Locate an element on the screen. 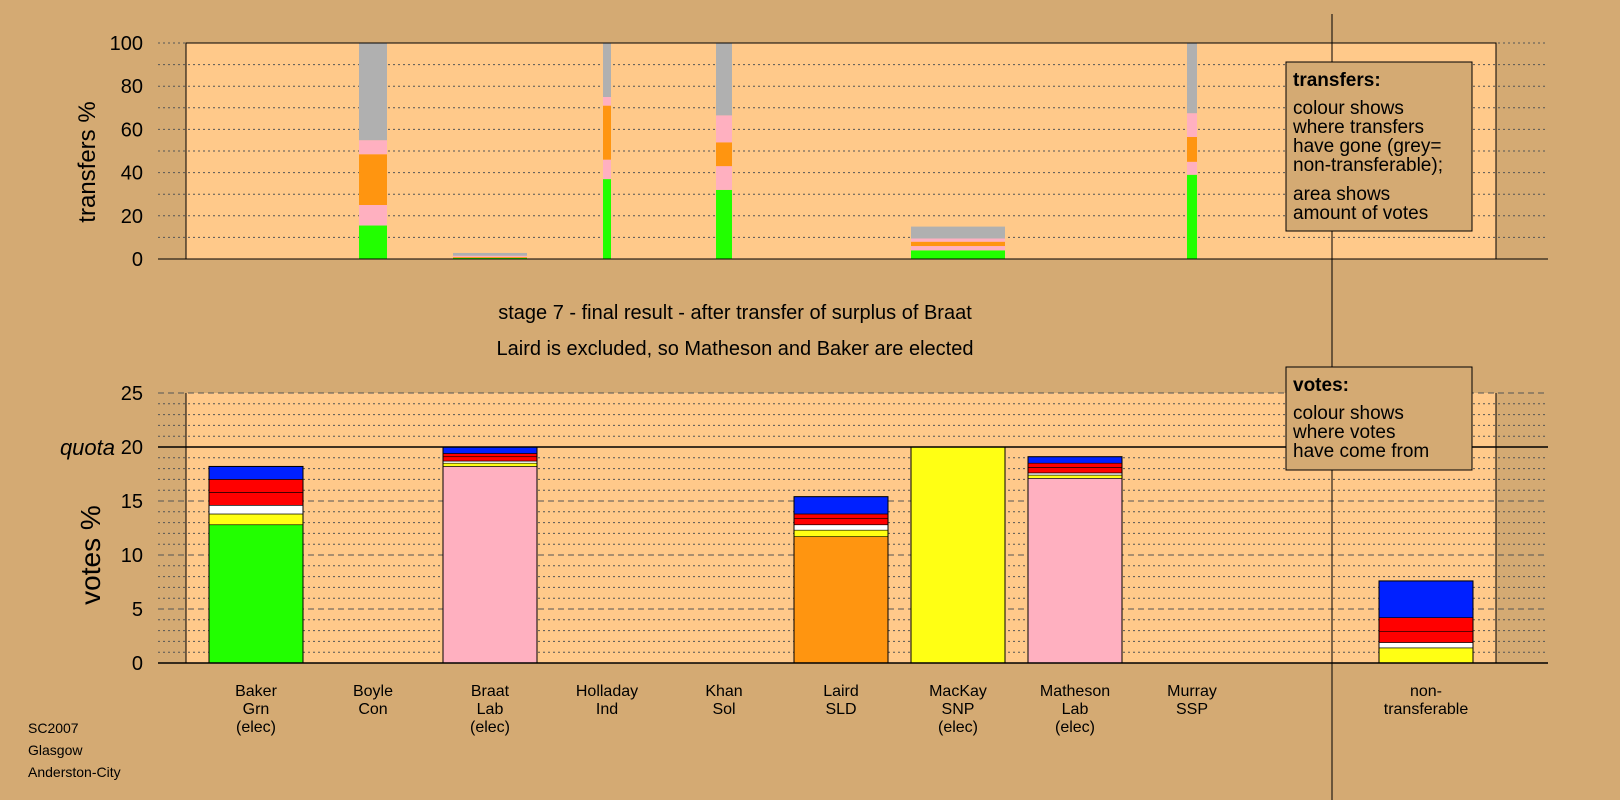  votes-x-tick-label: MacKay is located at coordinates (958, 691).